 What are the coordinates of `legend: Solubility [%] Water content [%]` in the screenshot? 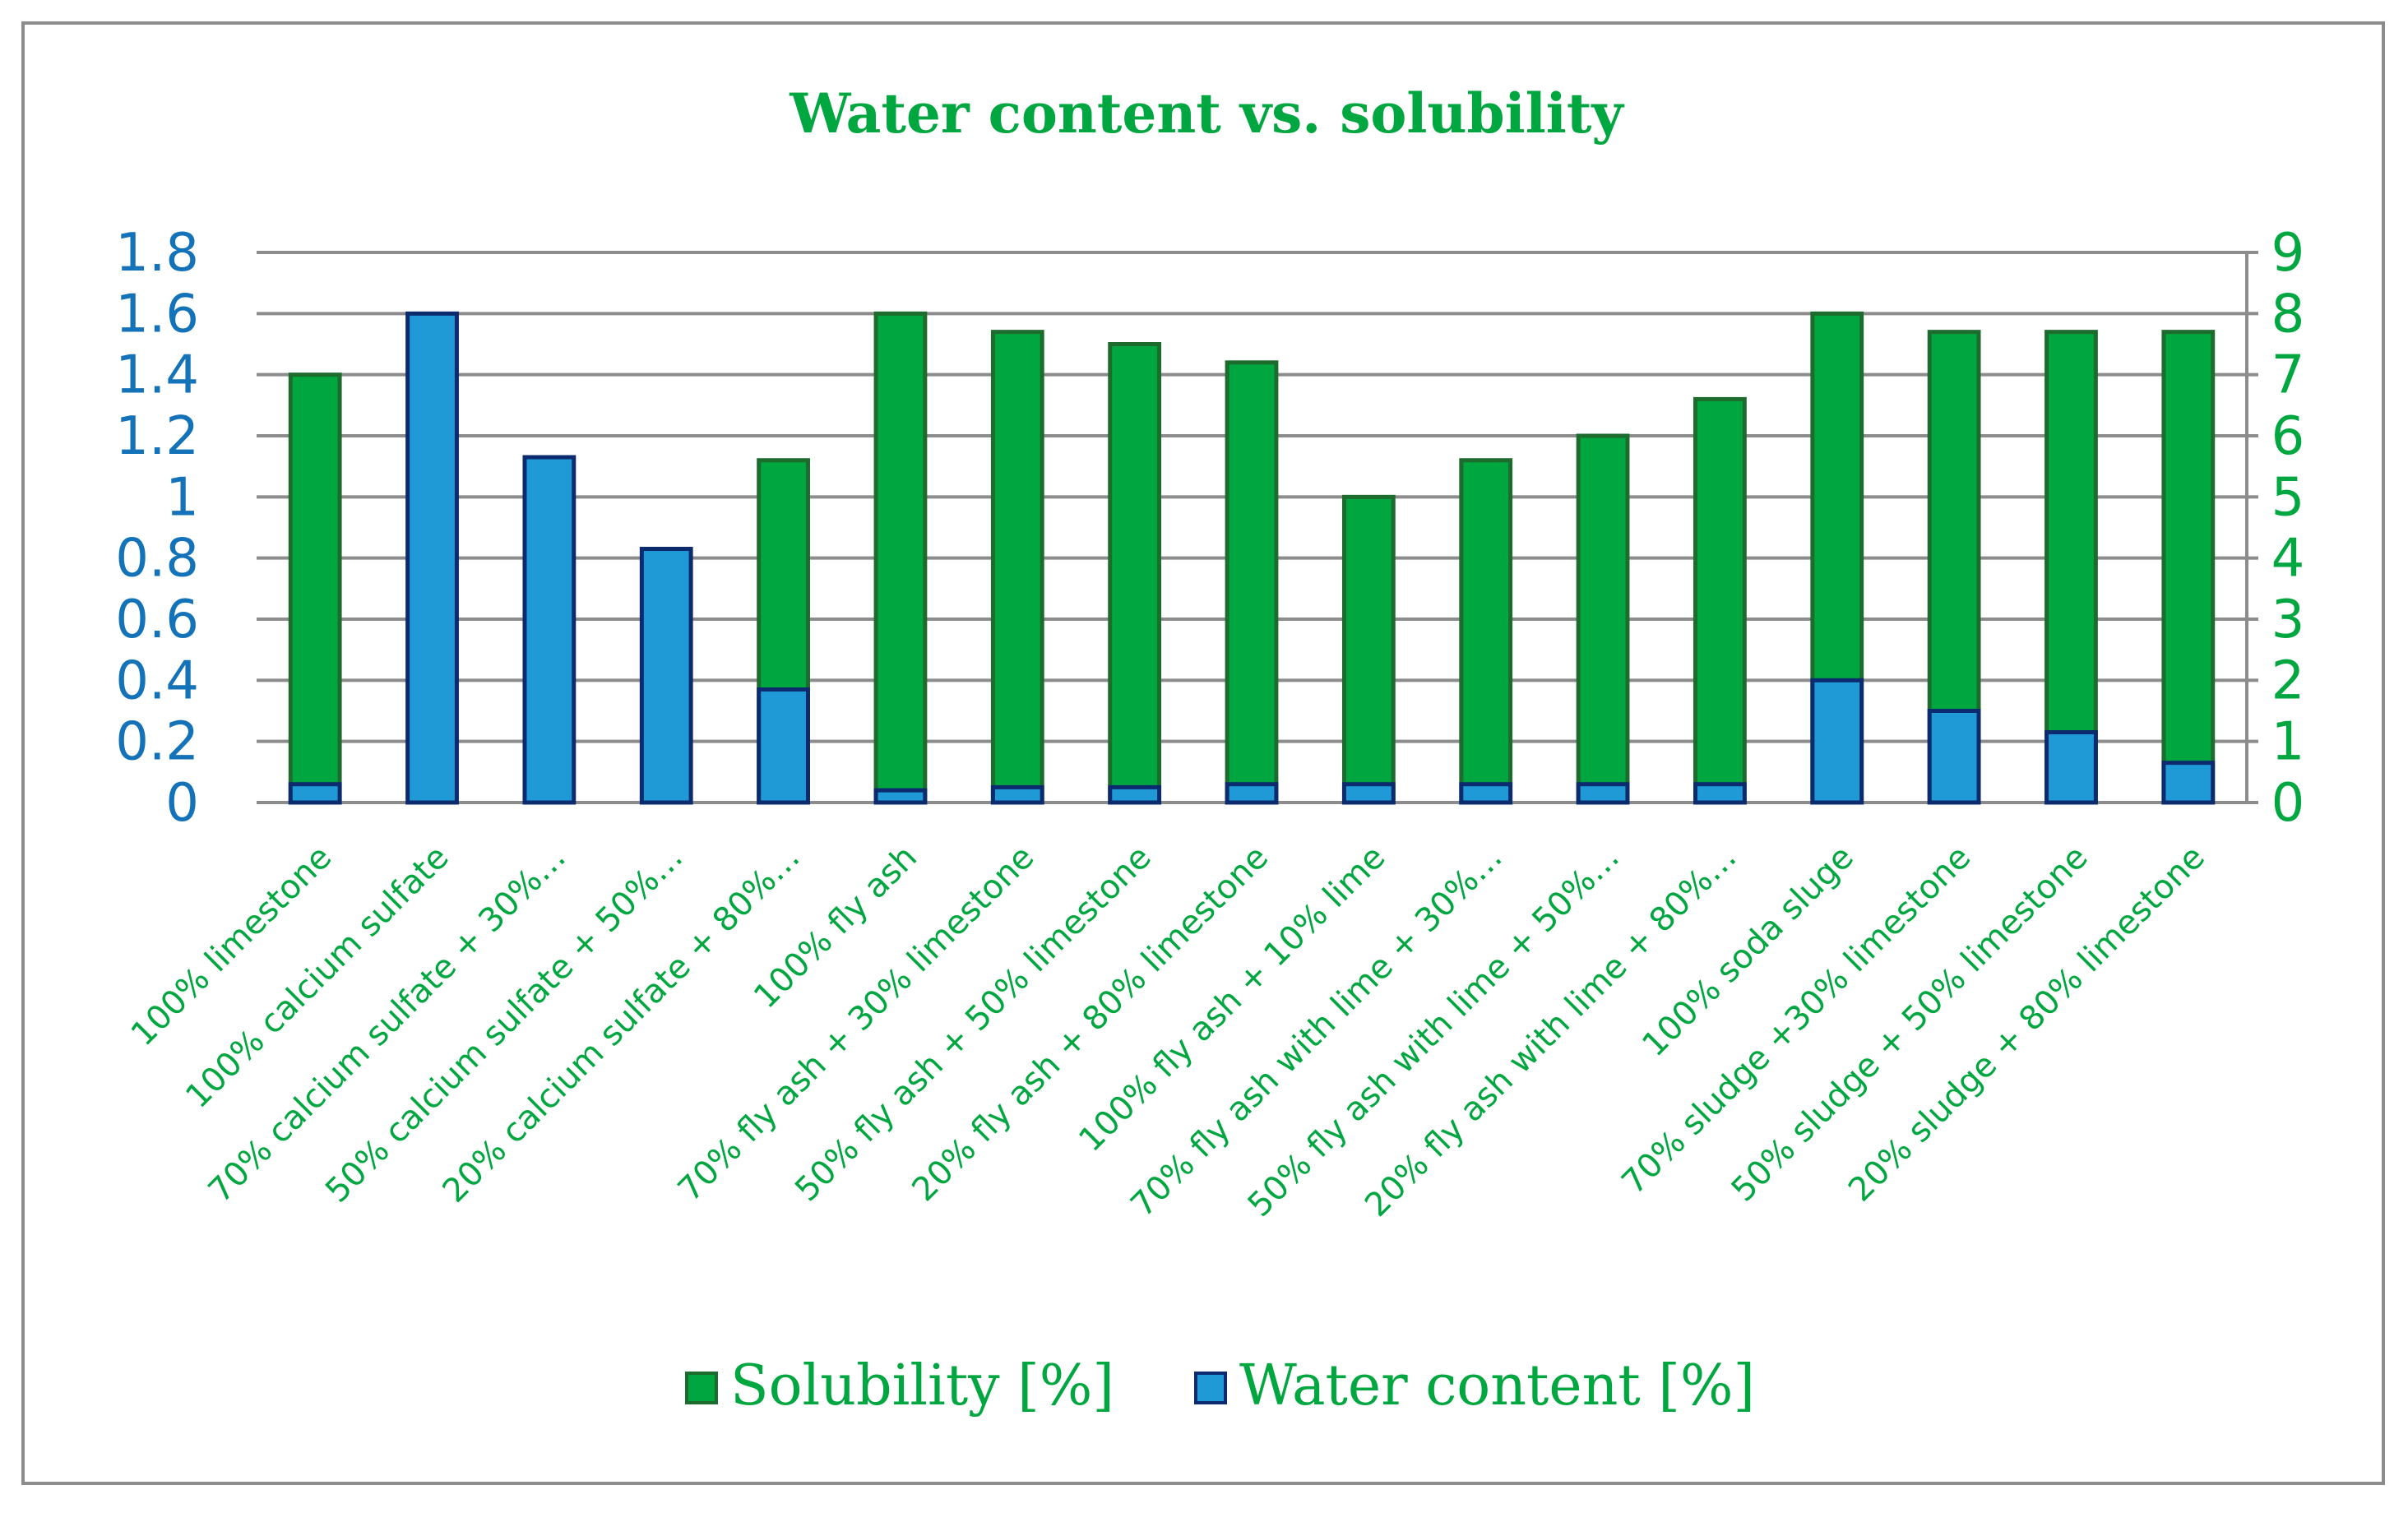 It's located at (1220, 1385).